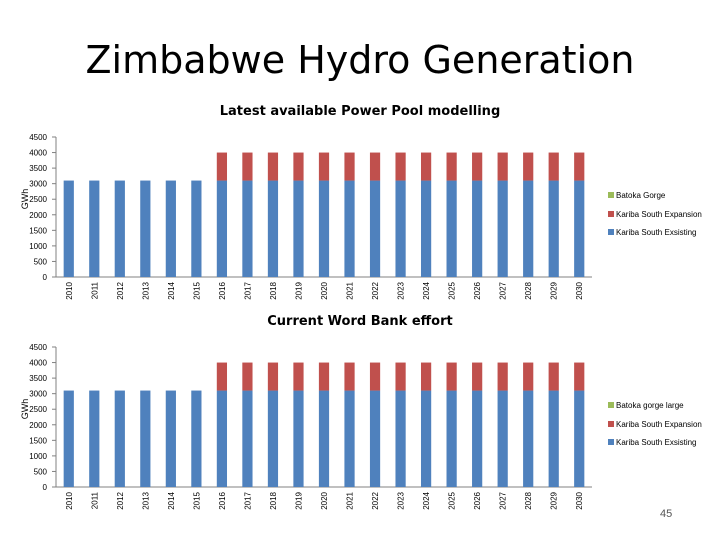 This screenshot has height=540, width=720. I want to click on bar-0-2010, so click(68, 228).